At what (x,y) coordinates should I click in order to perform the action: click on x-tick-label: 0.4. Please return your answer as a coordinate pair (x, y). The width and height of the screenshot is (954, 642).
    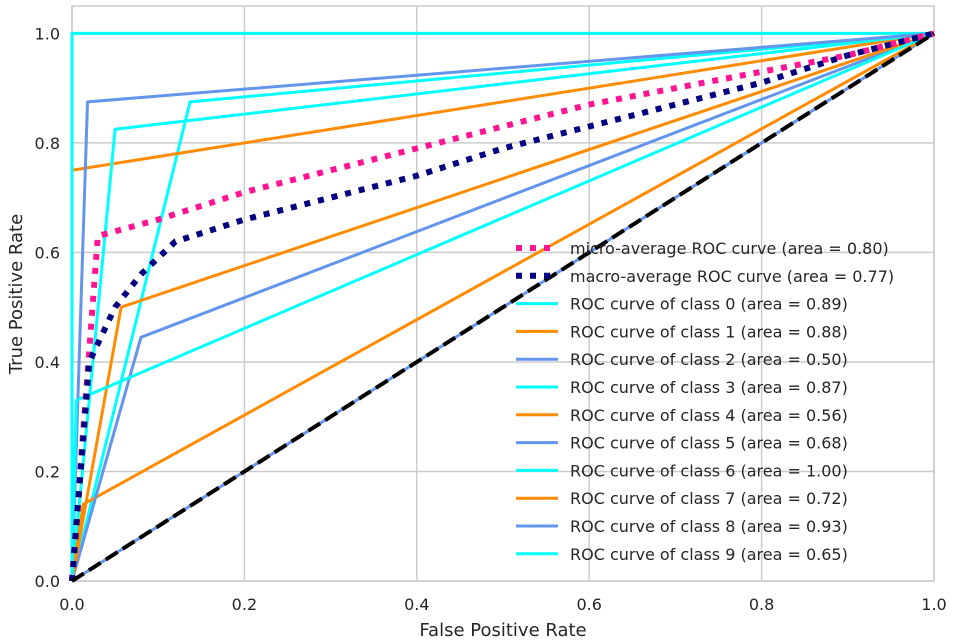
    Looking at the image, I should click on (416, 604).